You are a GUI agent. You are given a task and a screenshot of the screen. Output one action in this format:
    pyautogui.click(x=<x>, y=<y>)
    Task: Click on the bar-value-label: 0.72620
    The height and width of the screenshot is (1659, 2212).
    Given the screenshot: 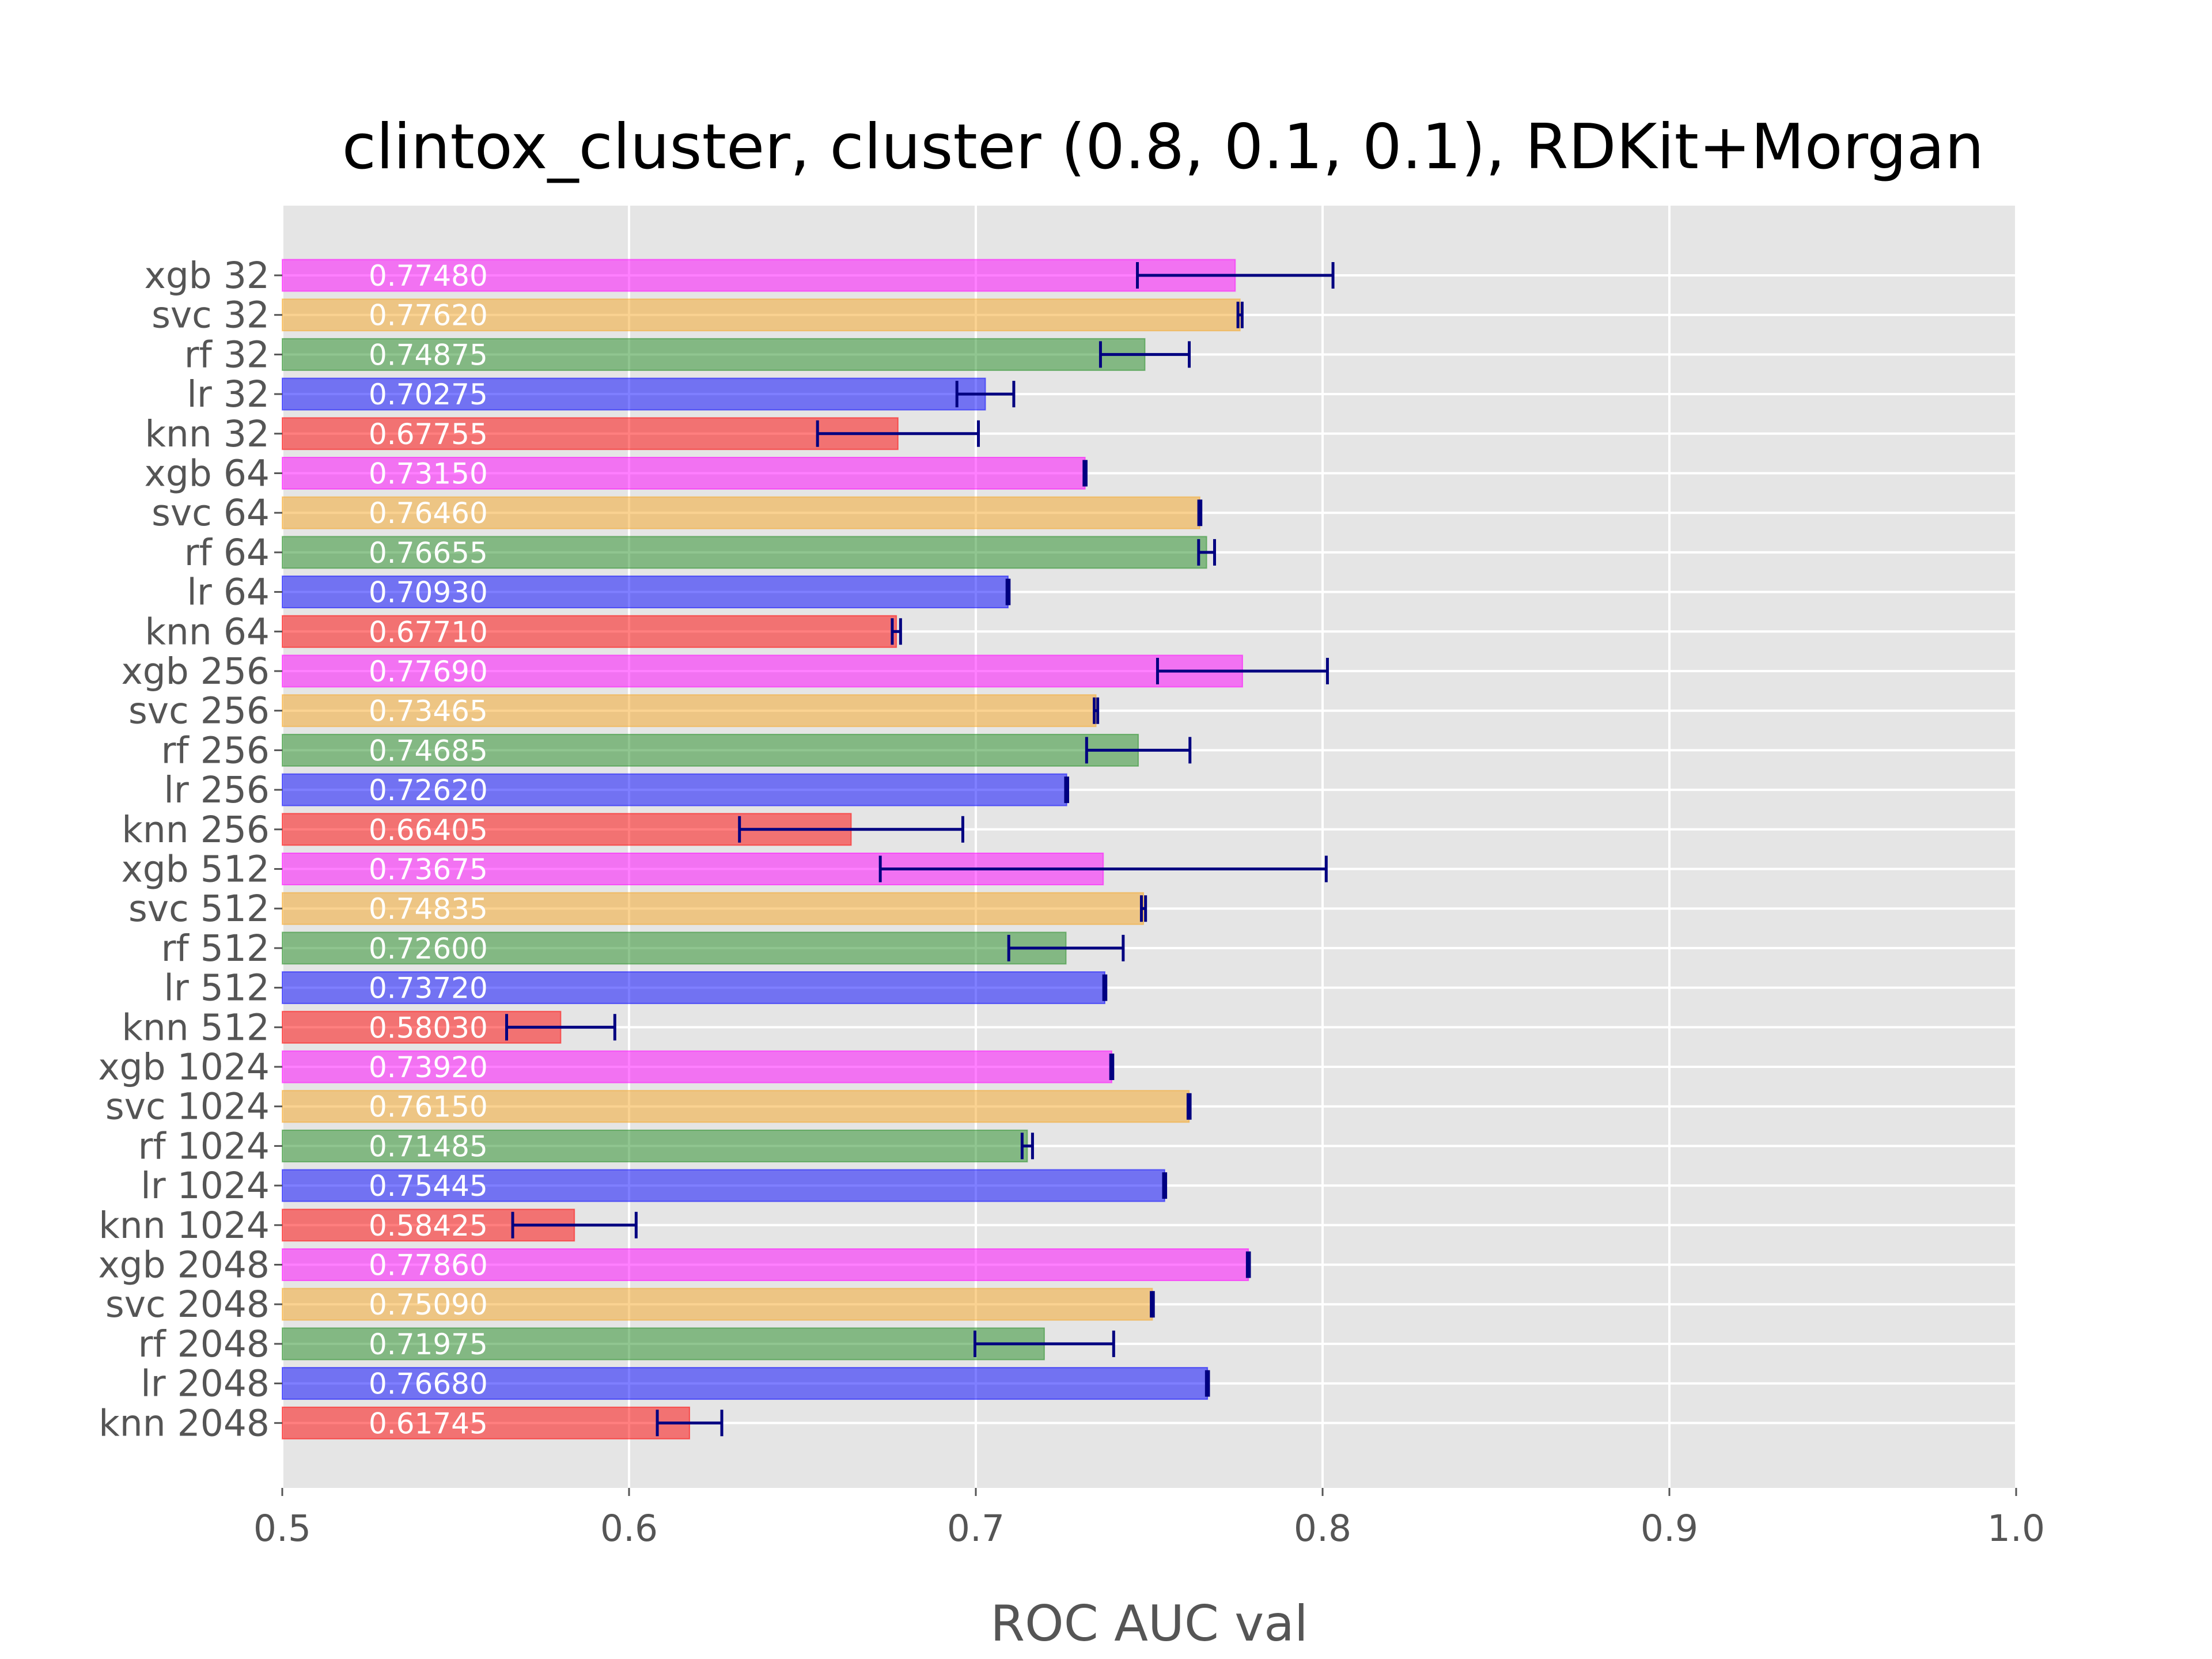 What is the action you would take?
    pyautogui.click(x=428, y=790)
    